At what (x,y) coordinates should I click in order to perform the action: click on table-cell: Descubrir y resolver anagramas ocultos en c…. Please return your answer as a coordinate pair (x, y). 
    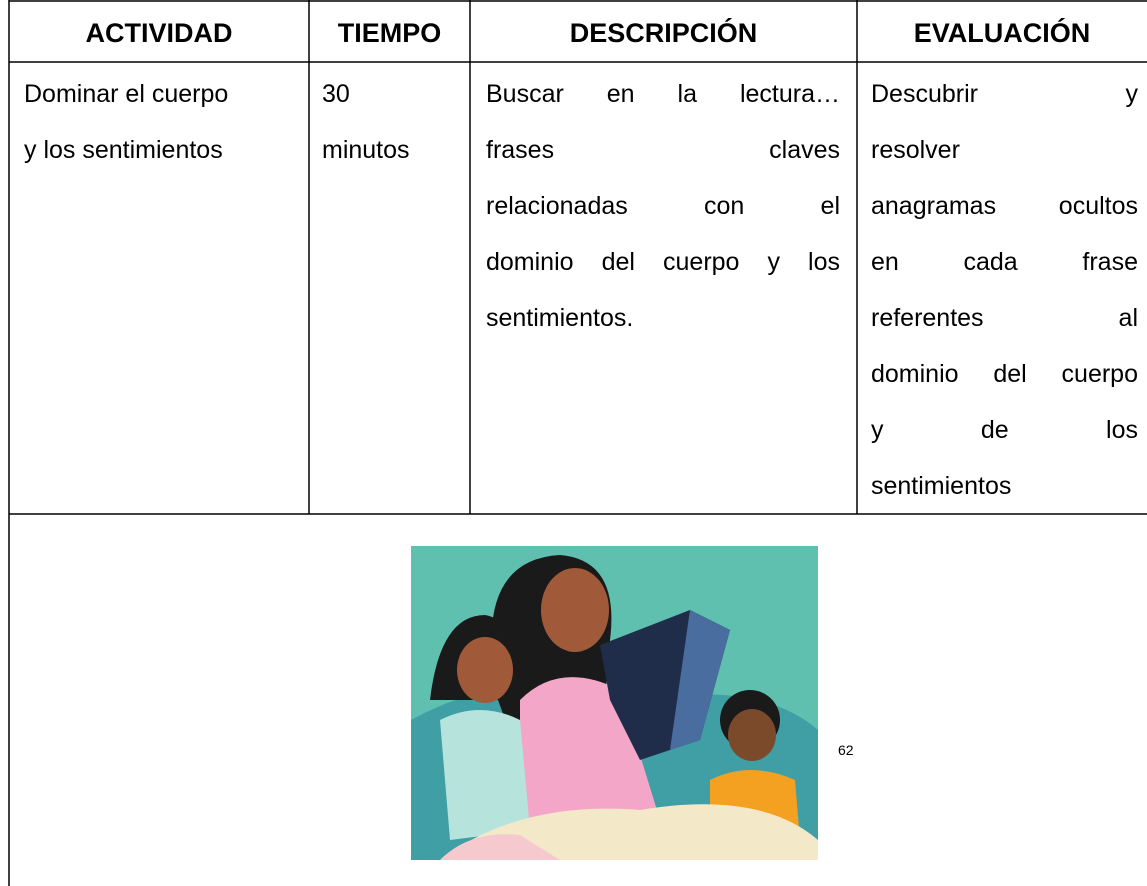
    Looking at the image, I should click on (1004, 290).